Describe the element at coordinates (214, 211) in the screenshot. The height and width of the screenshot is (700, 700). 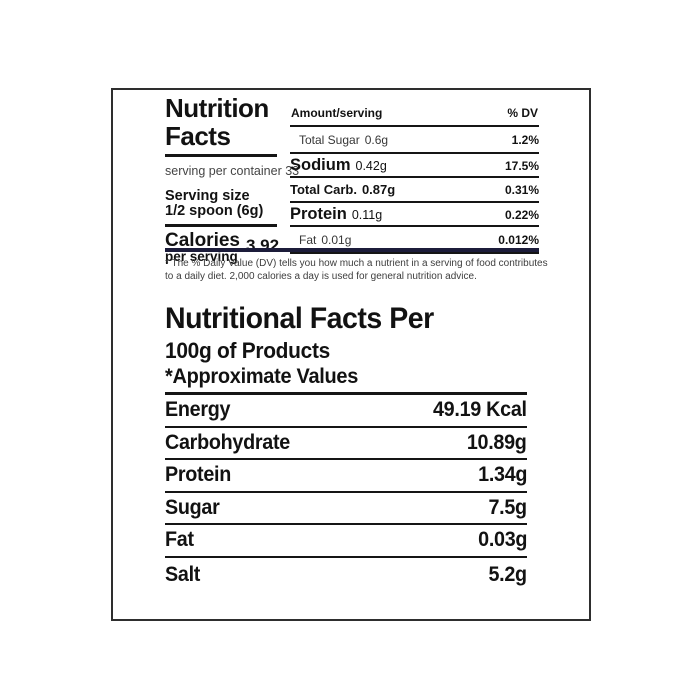
I see `serving-size-value: 1/2 spoon (6g)` at that location.